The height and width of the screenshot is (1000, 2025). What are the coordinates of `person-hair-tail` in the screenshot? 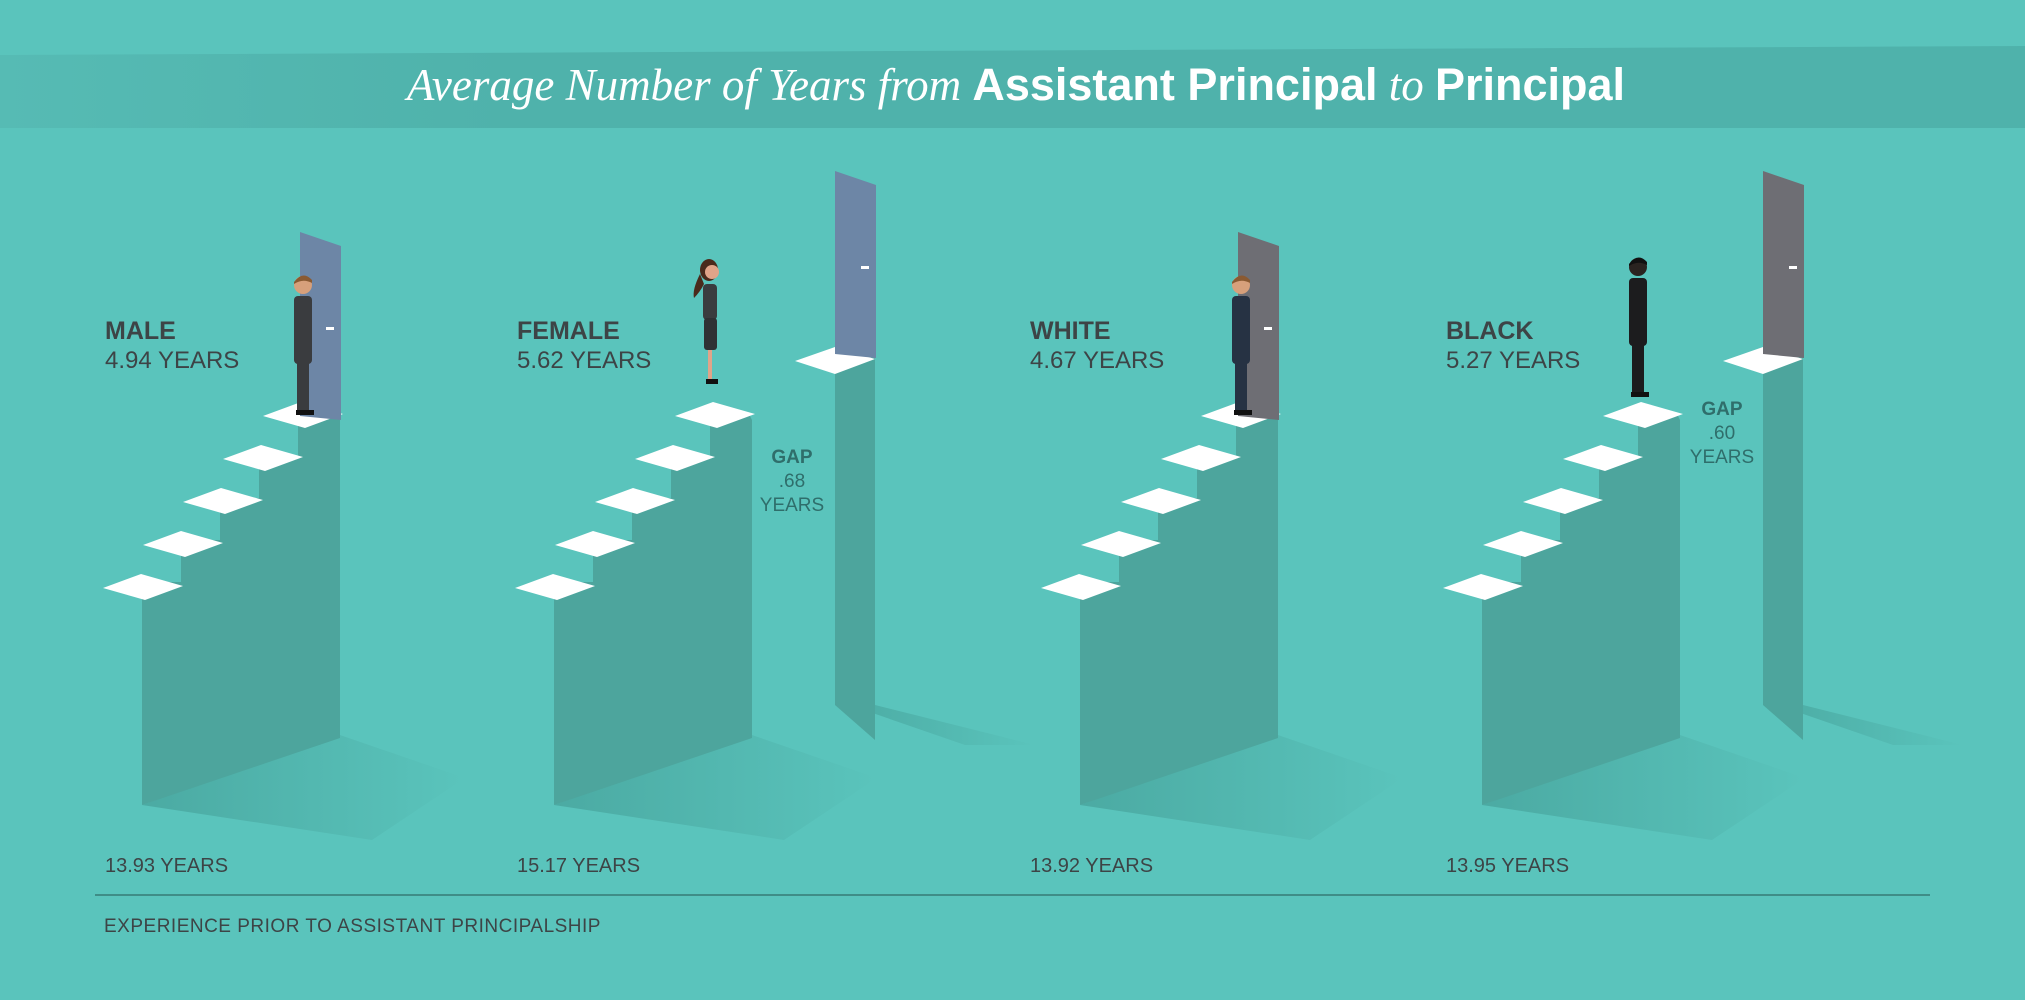 It's located at (698, 286).